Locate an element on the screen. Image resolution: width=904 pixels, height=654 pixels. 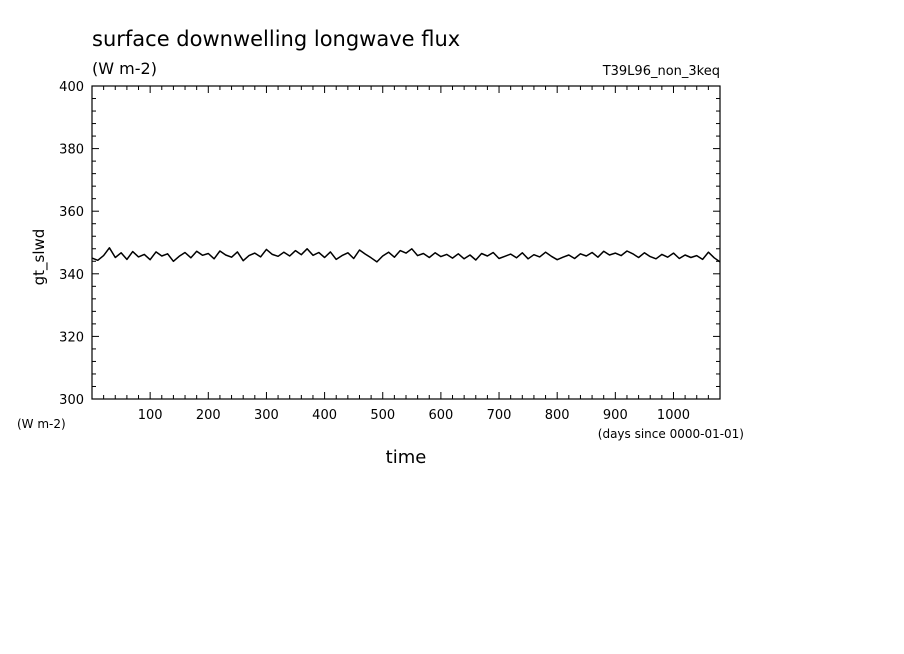
x-tick-label: 500 is located at coordinates (382, 415).